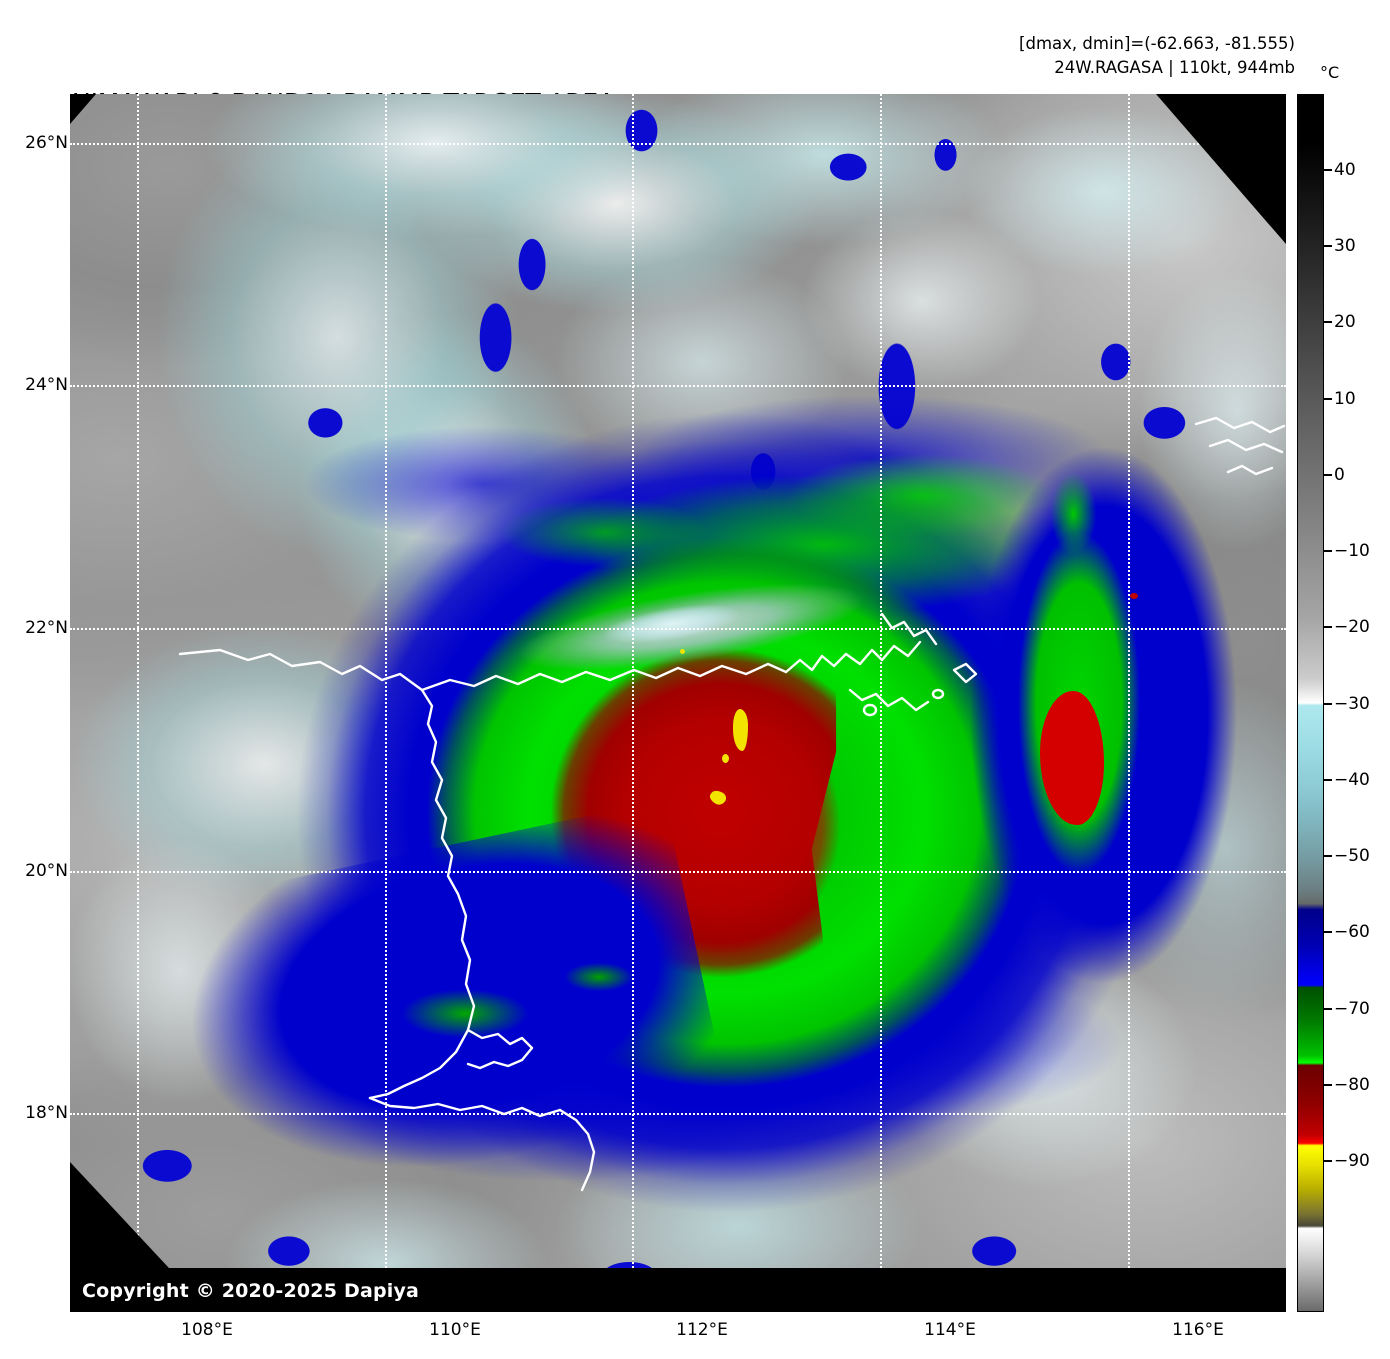  What do you see at coordinates (1328, 627) in the screenshot?
I see `cbar-mark-m20` at bounding box center [1328, 627].